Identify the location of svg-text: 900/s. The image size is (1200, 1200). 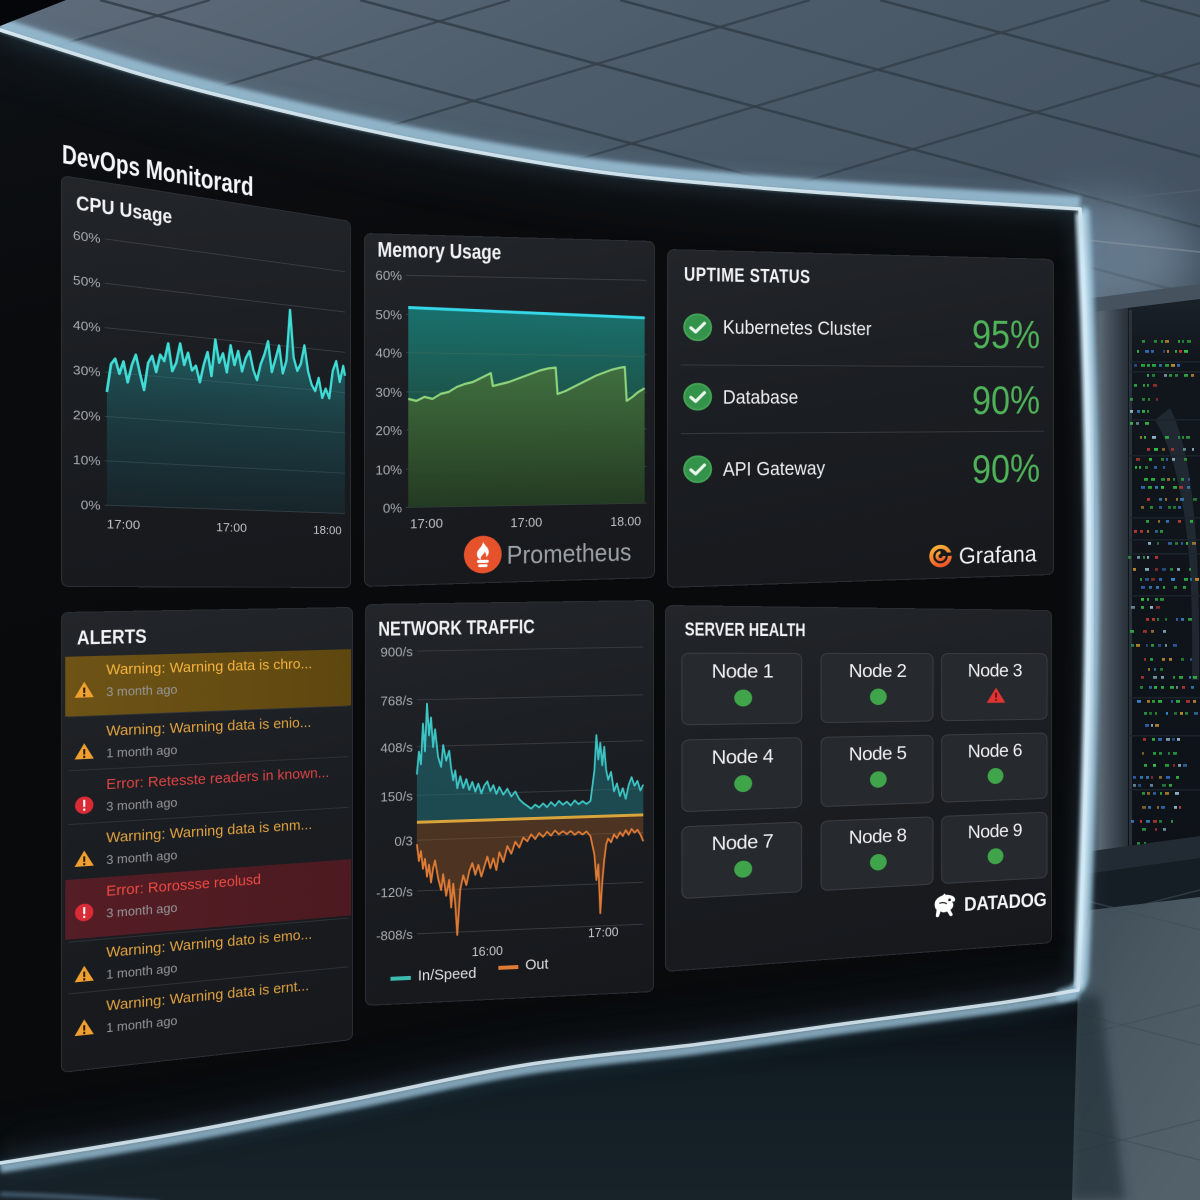
(397, 651).